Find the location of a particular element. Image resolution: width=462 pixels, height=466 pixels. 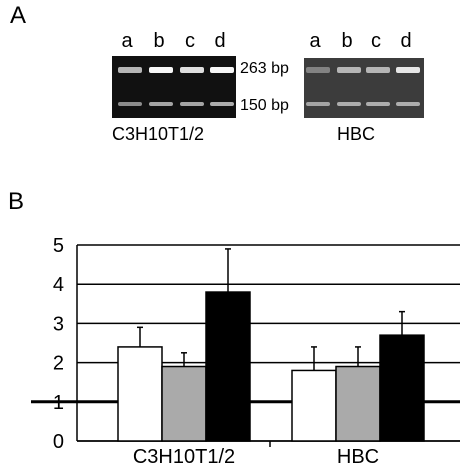

x-category-label: C3H10T1/2 is located at coordinates (184, 456).